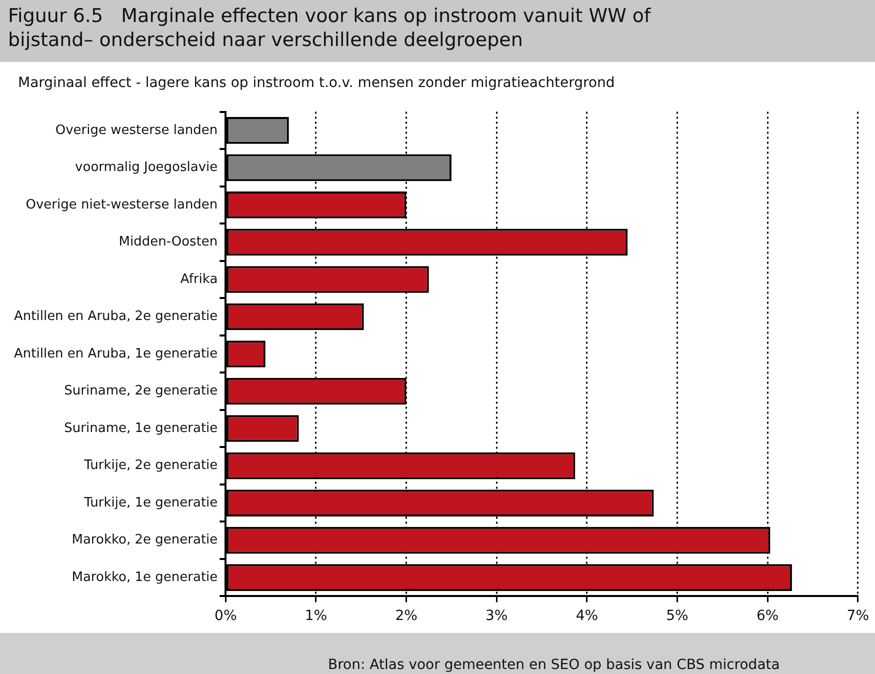  What do you see at coordinates (146, 168) in the screenshot?
I see `y-tick-label: voormalig Joegoslavie` at bounding box center [146, 168].